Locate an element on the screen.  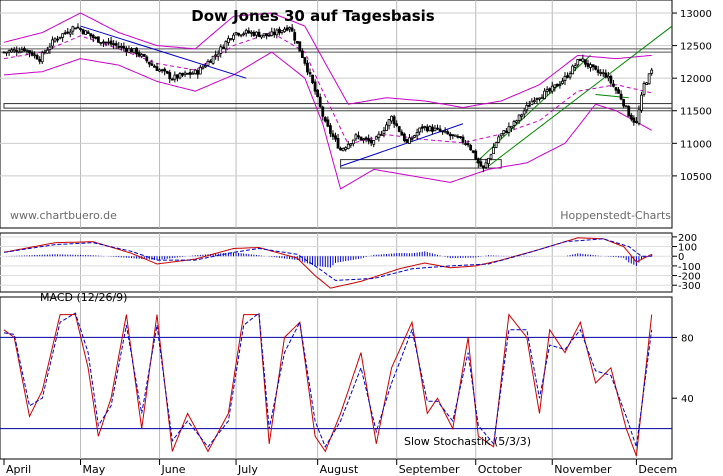
macd-signal-line is located at coordinates (327, 259).